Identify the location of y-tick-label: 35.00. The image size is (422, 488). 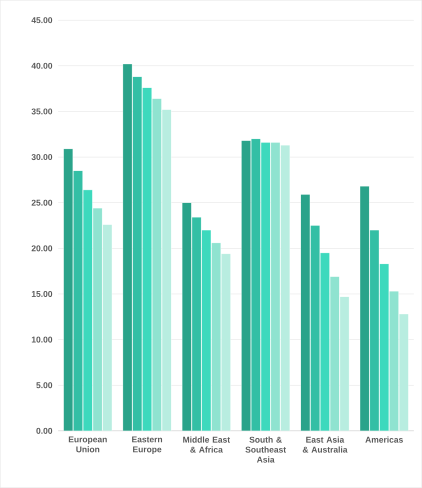
(42, 111).